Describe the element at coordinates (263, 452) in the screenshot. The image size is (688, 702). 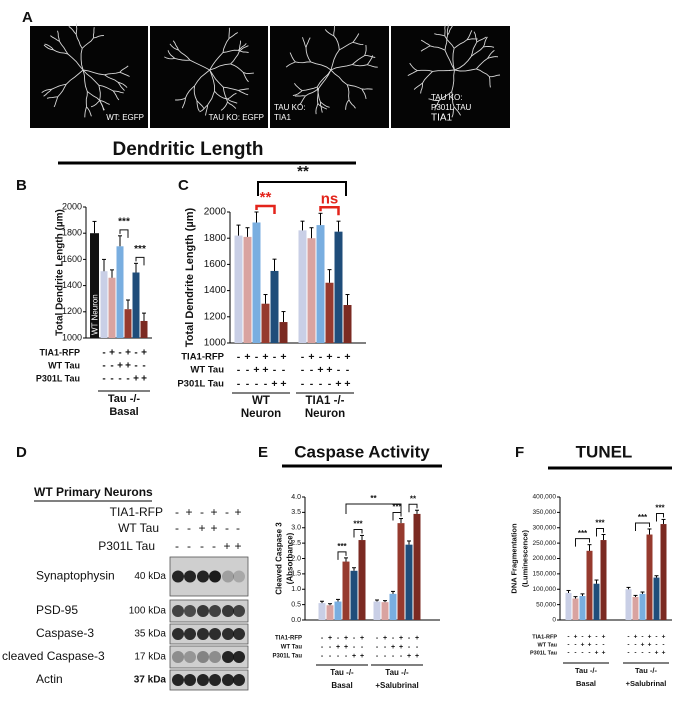
I see `panel-letter: E` at that location.